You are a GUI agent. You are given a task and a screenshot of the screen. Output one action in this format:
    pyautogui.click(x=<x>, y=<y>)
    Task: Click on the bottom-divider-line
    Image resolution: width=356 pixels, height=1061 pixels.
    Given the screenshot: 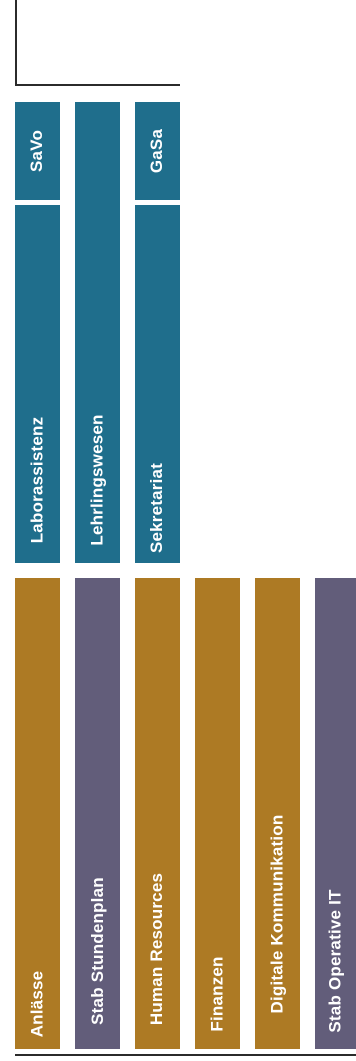 What is the action you would take?
    pyautogui.click(x=185, y=1055)
    